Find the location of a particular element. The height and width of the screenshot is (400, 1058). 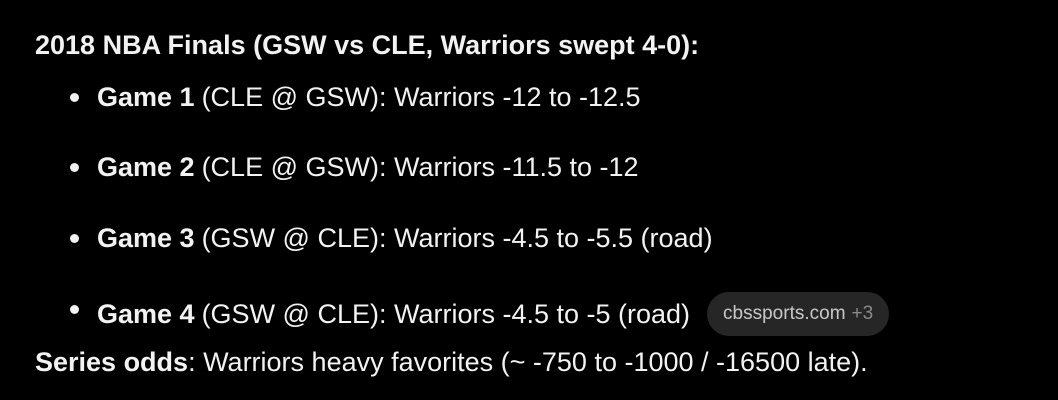

source-chip: cbssports.com +3 is located at coordinates (798, 314).